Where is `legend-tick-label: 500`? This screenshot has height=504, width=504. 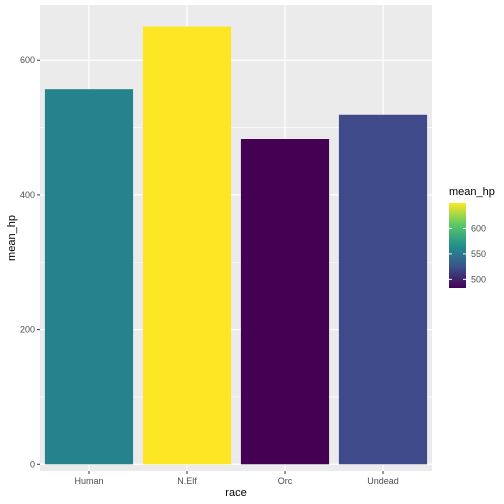 legend-tick-label: 500 is located at coordinates (478, 279).